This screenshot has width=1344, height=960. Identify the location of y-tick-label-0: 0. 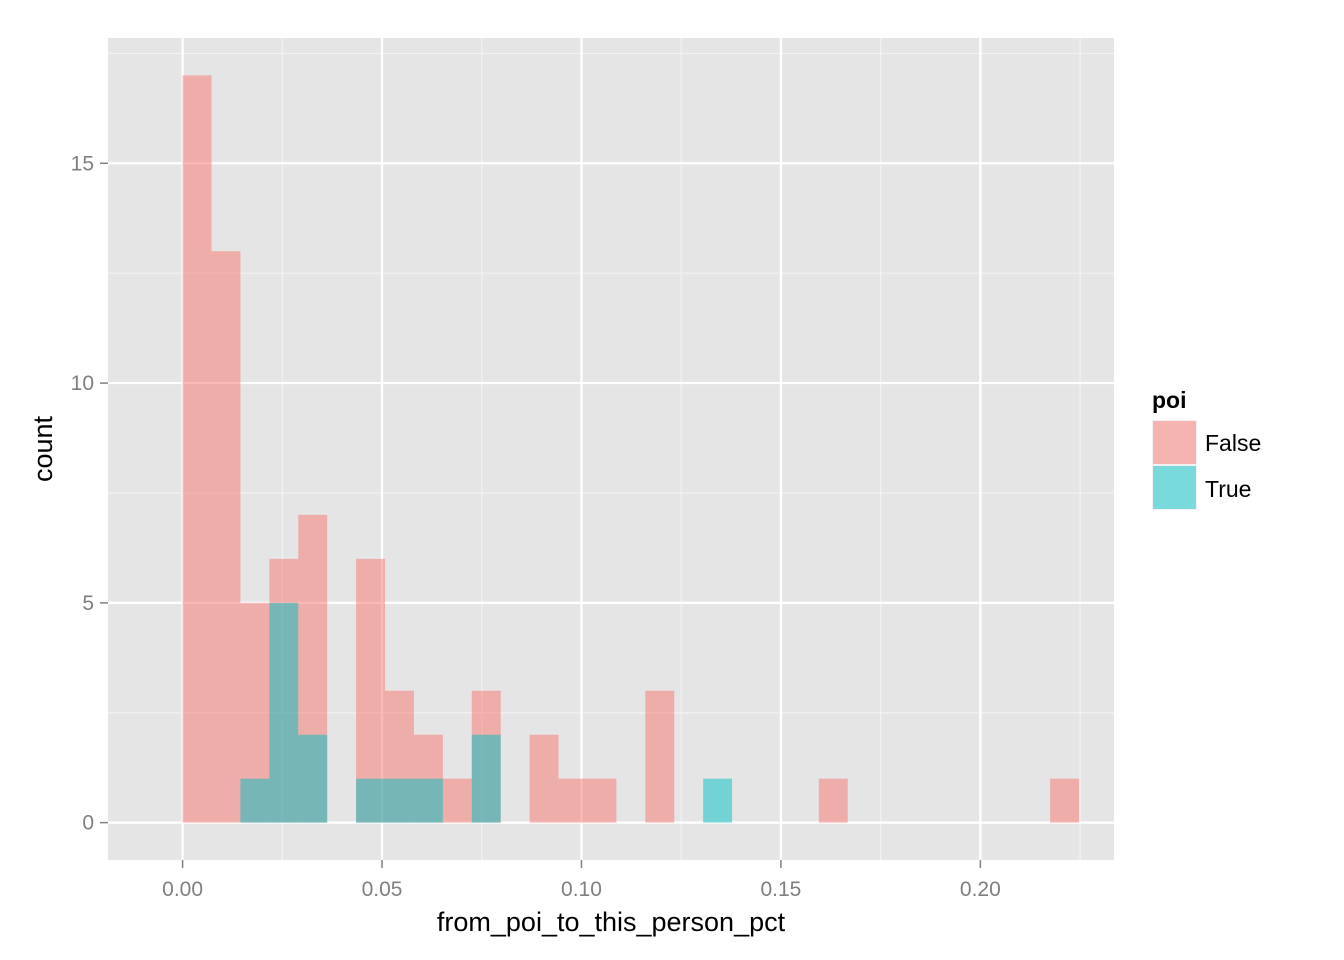
(88, 823).